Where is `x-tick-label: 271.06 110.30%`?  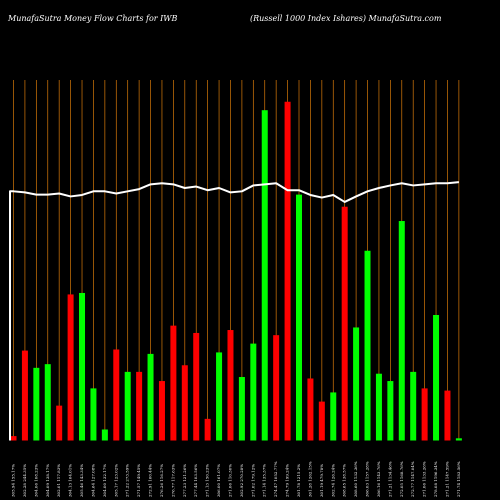
x-tick-label: 271.06 110.30% is located at coordinates (229, 480).